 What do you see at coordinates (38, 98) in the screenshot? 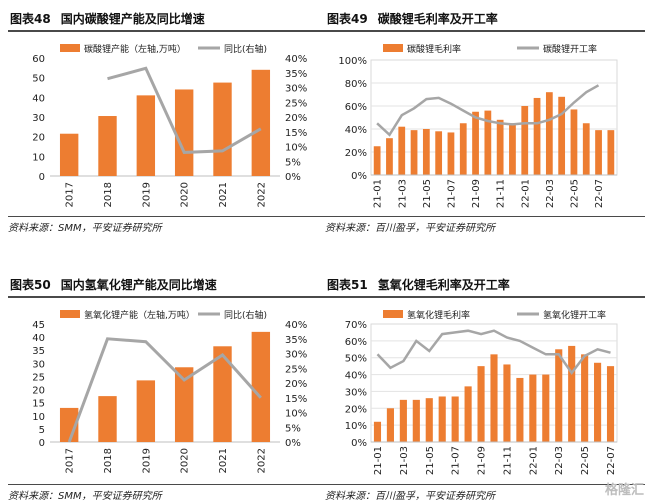
I see `y-left-tick-label: 40` at bounding box center [38, 98].